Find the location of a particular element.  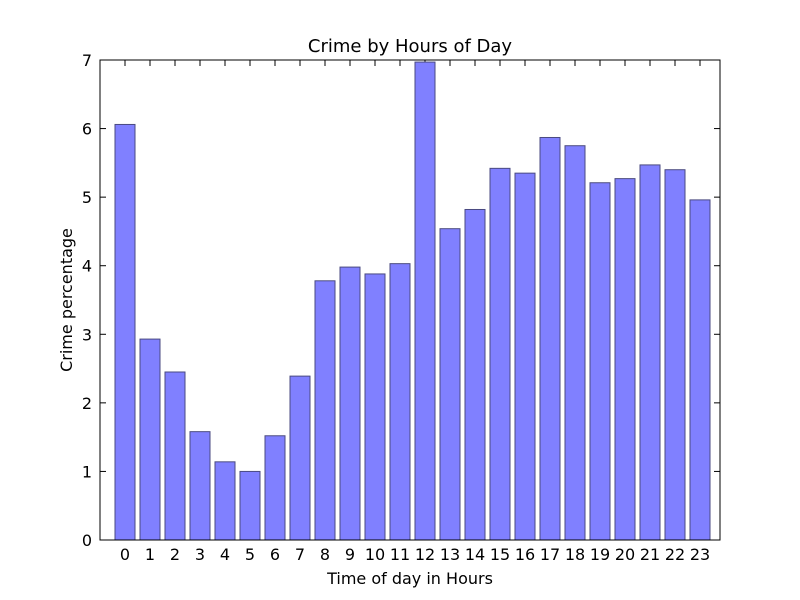

x-tick-label: 18 is located at coordinates (575, 554).